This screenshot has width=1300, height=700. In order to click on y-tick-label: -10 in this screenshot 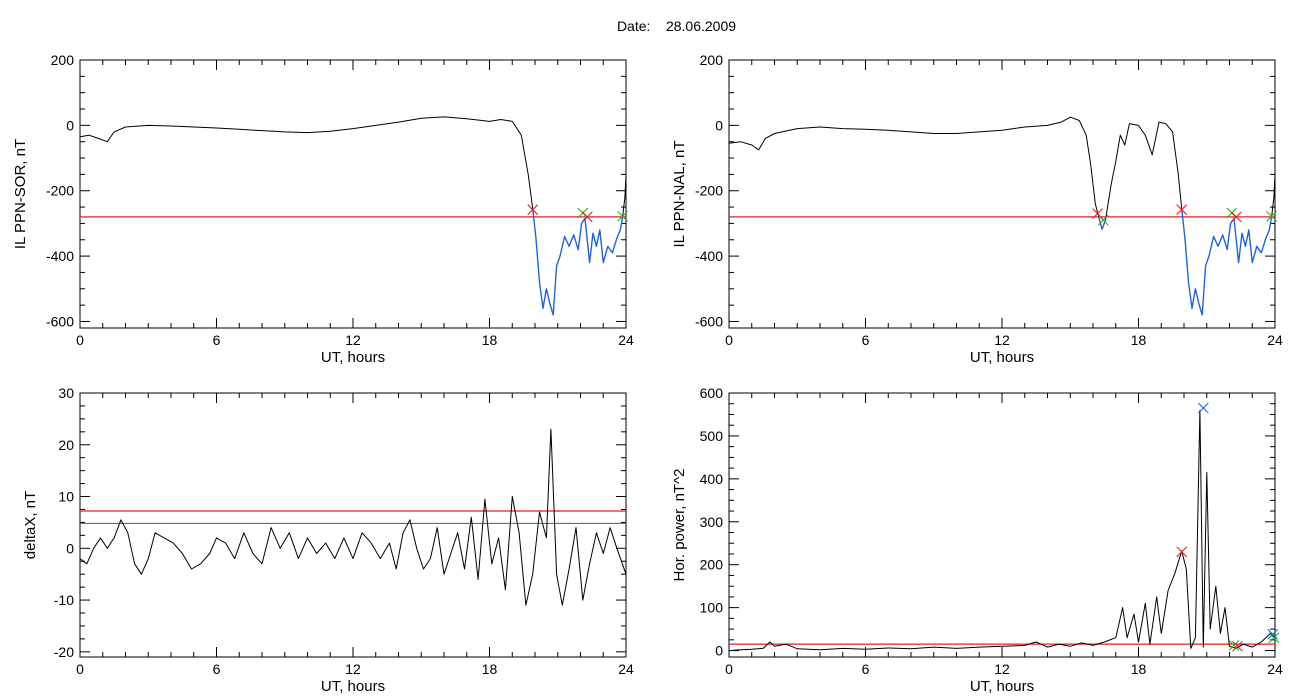, I will do `click(64, 600)`.